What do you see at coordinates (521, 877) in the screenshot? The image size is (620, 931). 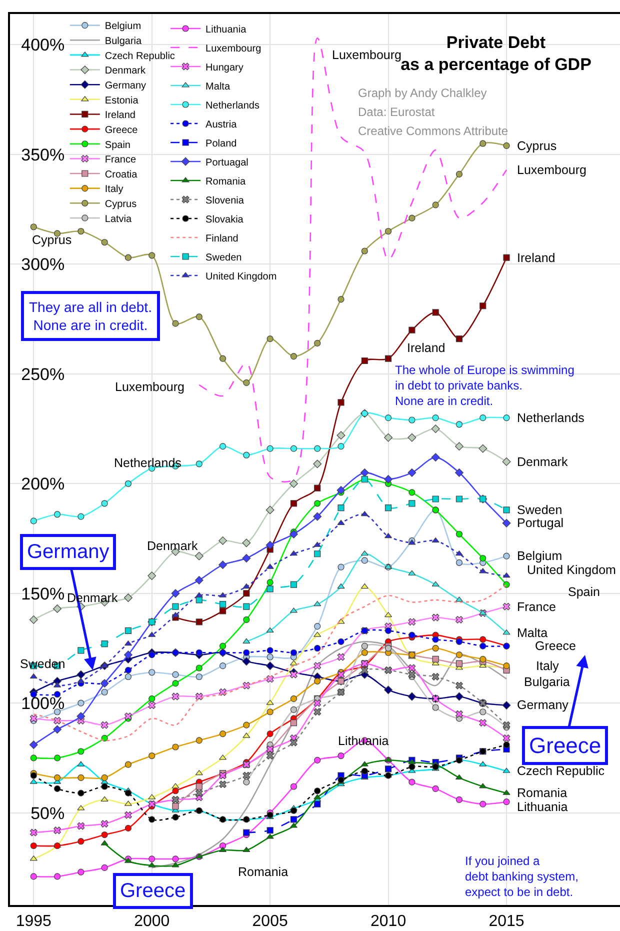 I see `annotation: If you joined a debt banking system, expect to be in debt.` at bounding box center [521, 877].